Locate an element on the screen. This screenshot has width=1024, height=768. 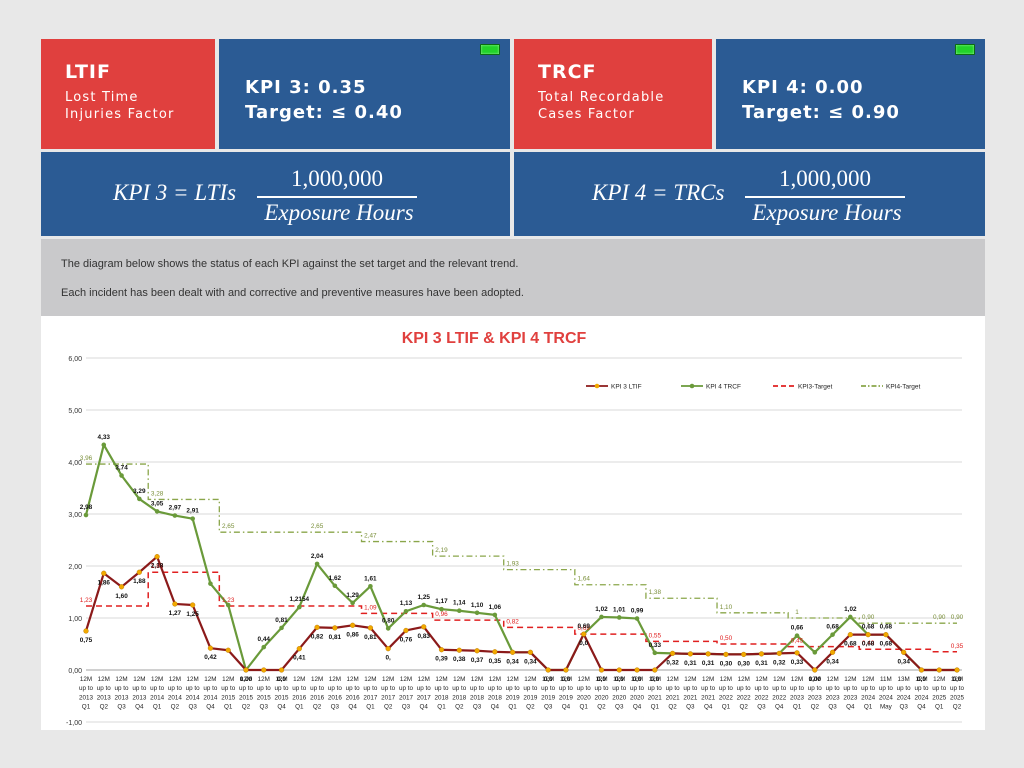
legend-label: KPI 3 LTIF is located at coordinates (626, 387).